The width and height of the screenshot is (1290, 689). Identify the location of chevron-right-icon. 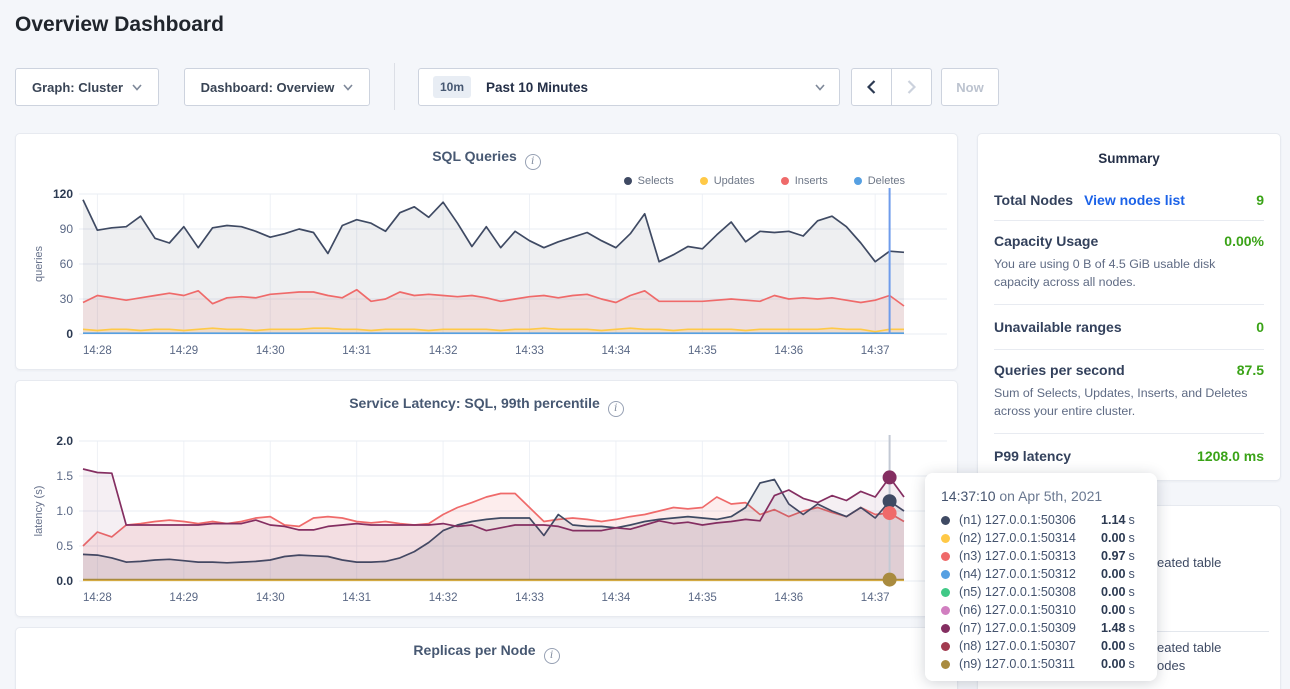
(911, 87).